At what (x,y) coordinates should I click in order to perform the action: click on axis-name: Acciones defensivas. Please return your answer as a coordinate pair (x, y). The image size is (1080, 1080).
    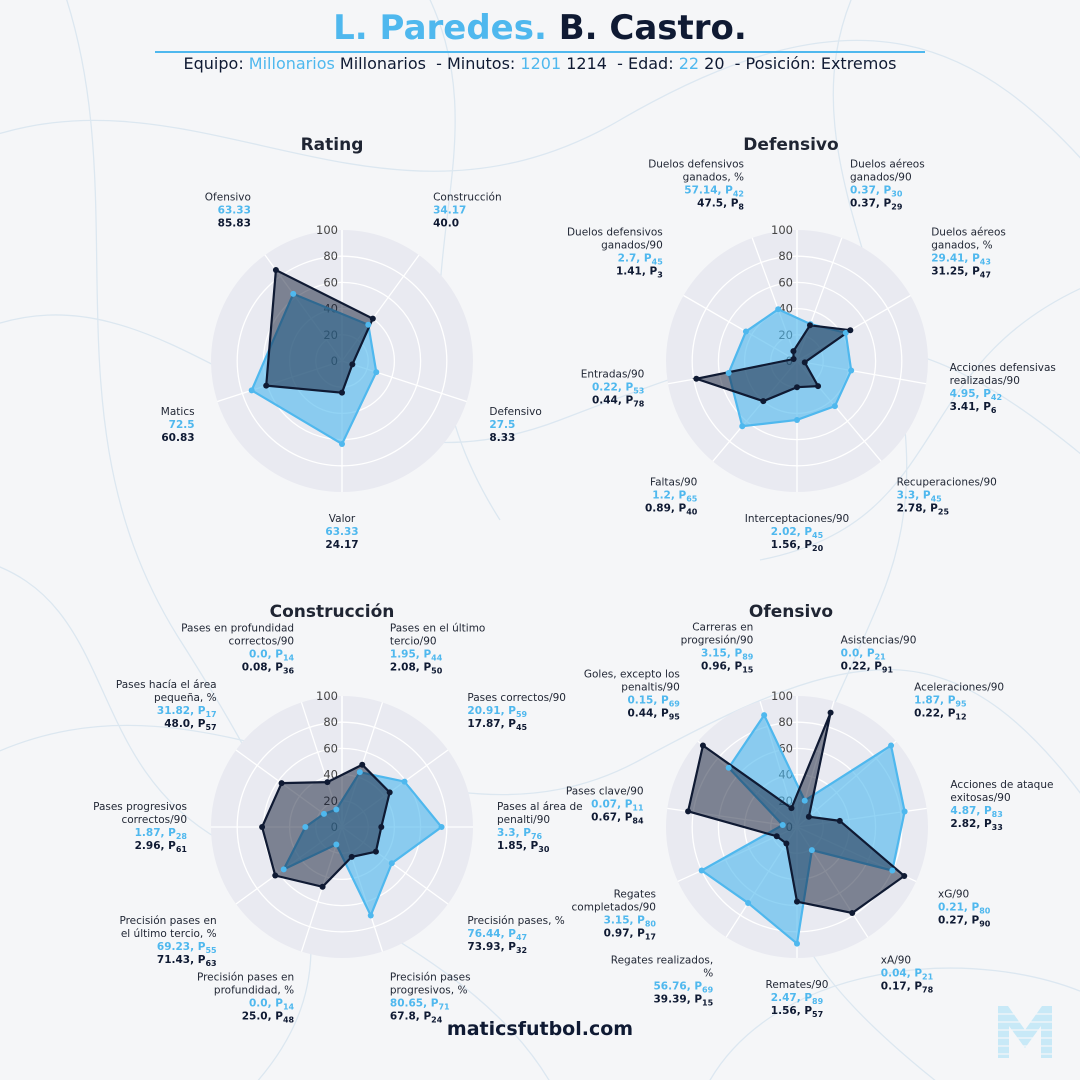
    Looking at the image, I should click on (1003, 368).